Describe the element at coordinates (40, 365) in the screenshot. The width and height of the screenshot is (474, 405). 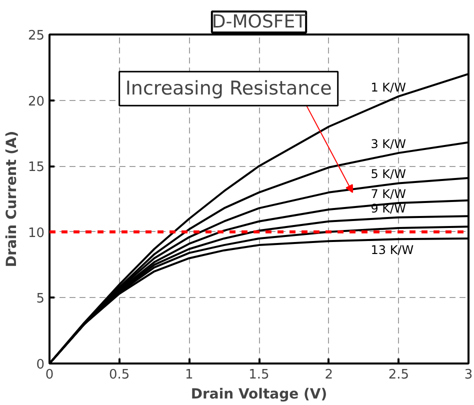
I see `y-tick-label: 0` at that location.